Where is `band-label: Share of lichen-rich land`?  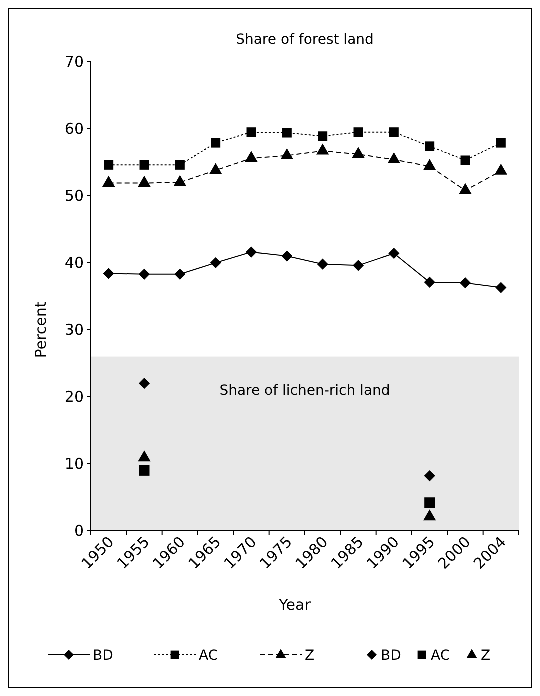 band-label: Share of lichen-rich land is located at coordinates (305, 390).